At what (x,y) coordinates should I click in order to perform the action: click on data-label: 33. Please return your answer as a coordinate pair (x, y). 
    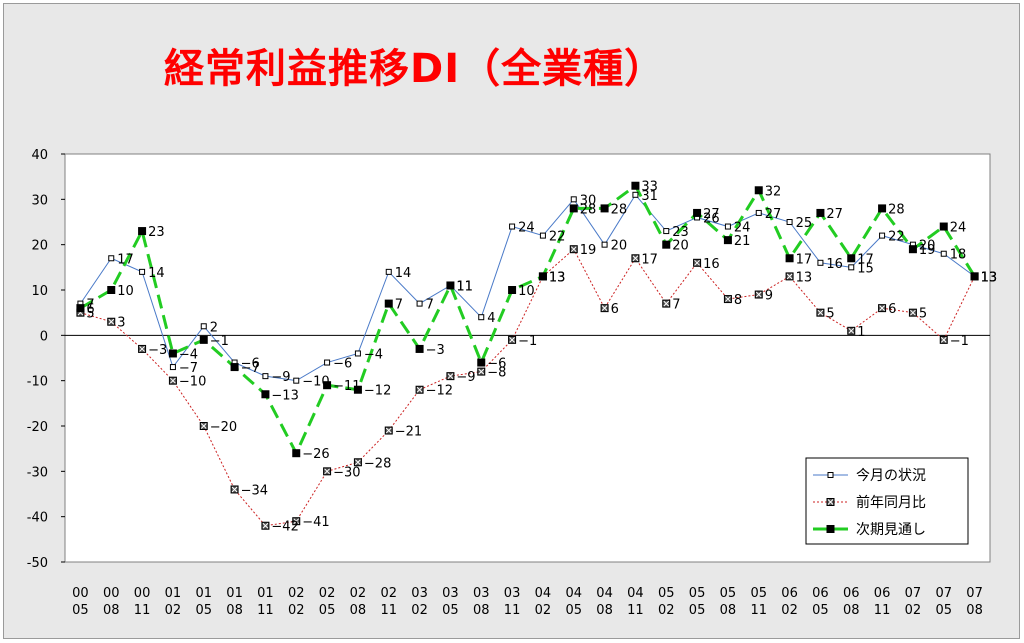
    Looking at the image, I should click on (649, 187).